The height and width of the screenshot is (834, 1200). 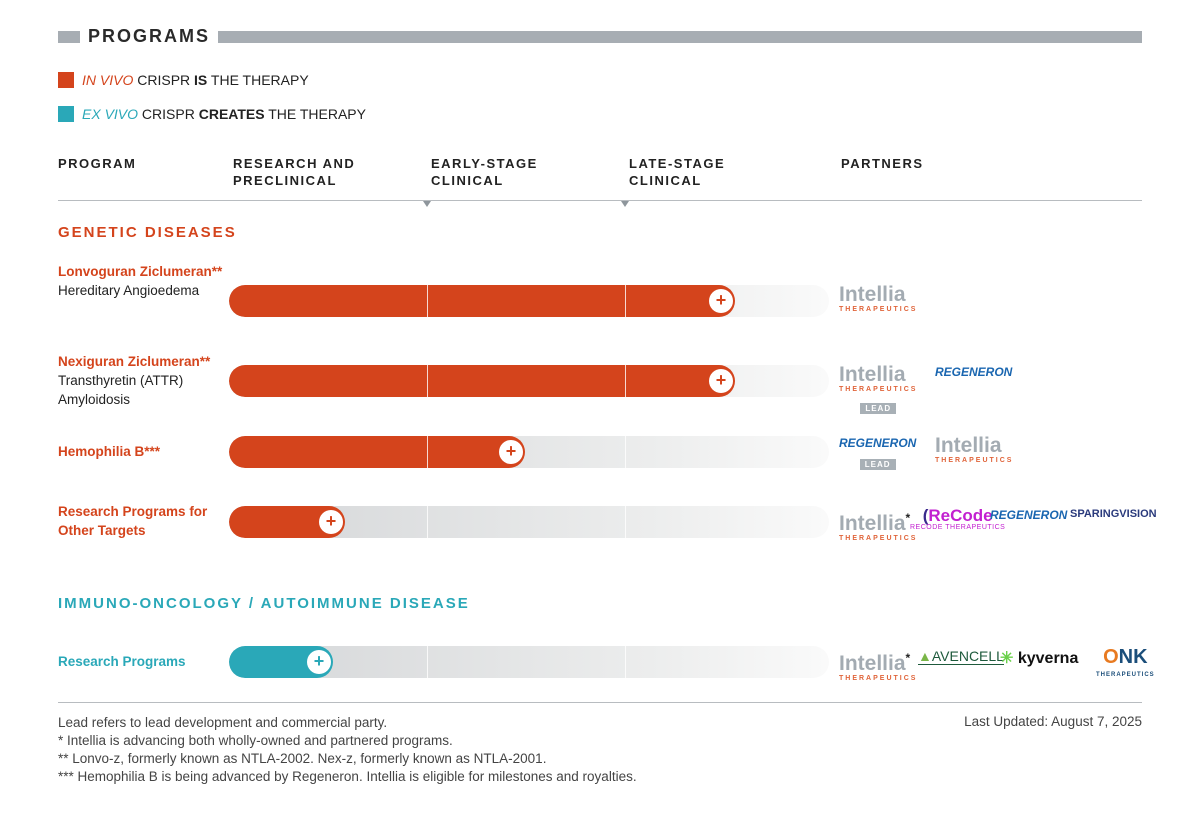 I want to click on section-title: GENETIC DISEASES, so click(x=147, y=232).